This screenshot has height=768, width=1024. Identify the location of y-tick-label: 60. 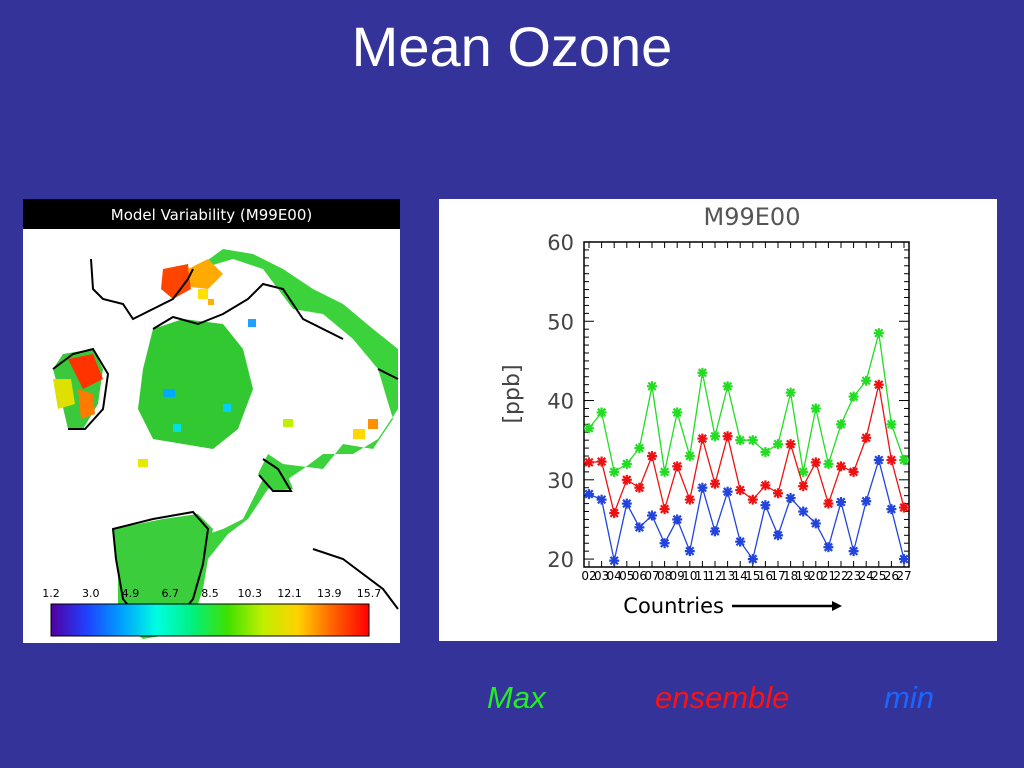
(560, 243).